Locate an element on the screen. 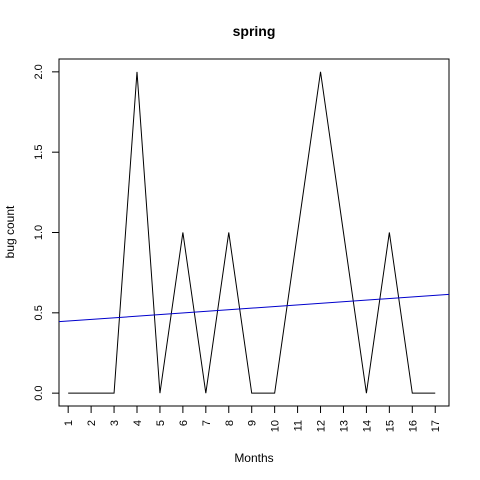 Image resolution: width=480 pixels, height=480 pixels. x-tick-label: 9 is located at coordinates (253, 423).